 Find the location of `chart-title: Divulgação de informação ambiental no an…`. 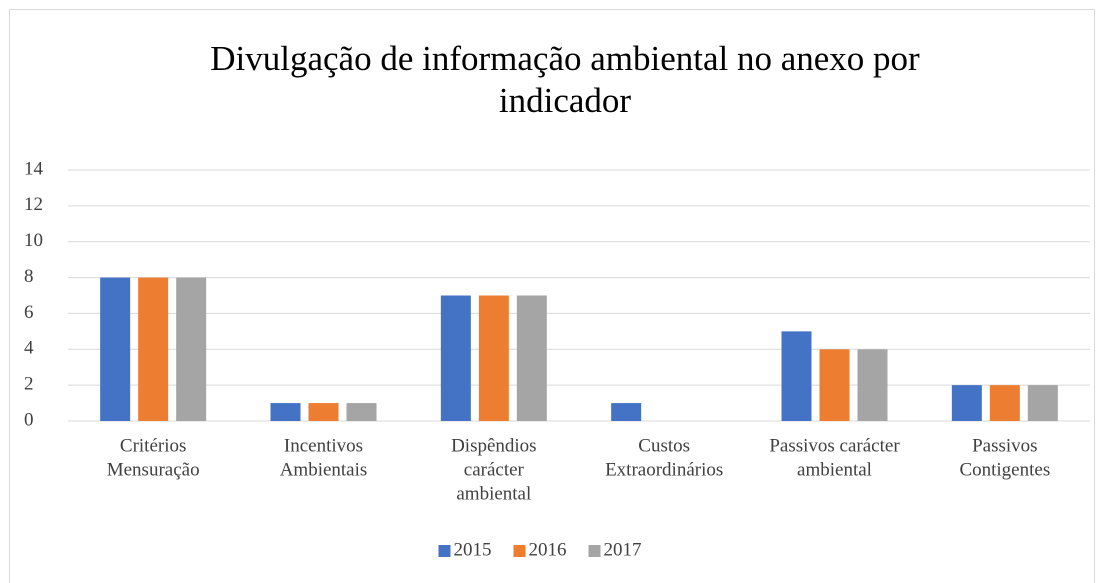

chart-title: Divulgação de informação ambiental no an… is located at coordinates (565, 79).